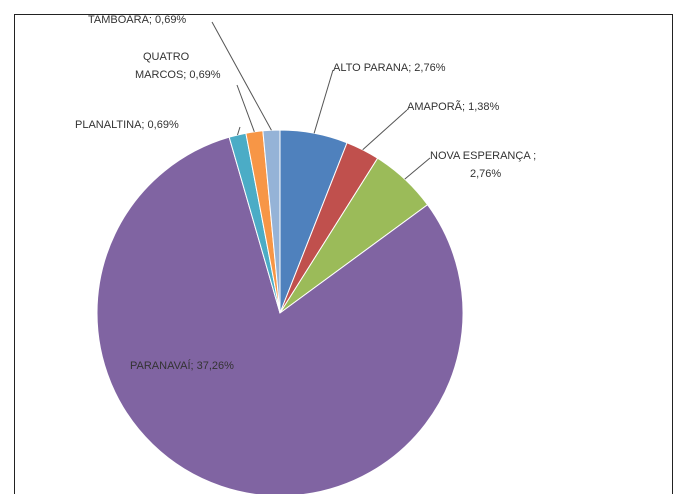 This screenshot has height=494, width=676. Describe the element at coordinates (166, 57) in the screenshot. I see `data-label: QUATRO` at that location.